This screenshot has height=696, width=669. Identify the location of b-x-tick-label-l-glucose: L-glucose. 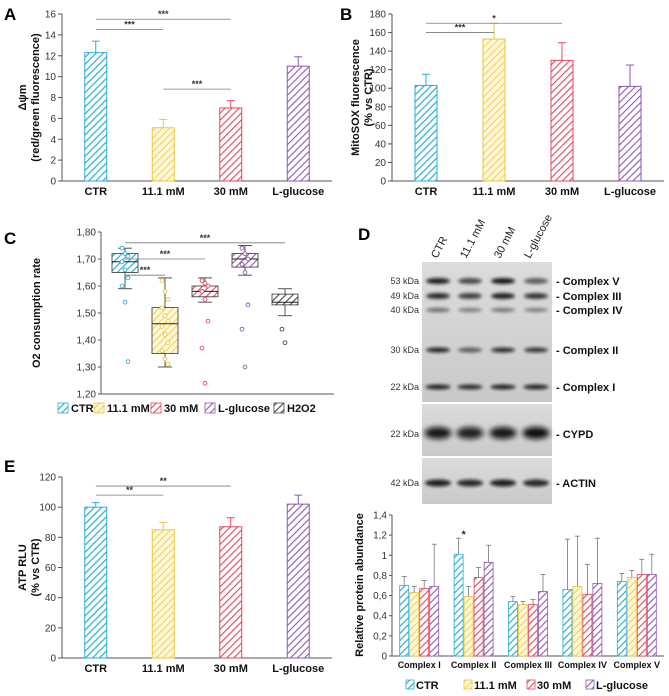
(630, 192).